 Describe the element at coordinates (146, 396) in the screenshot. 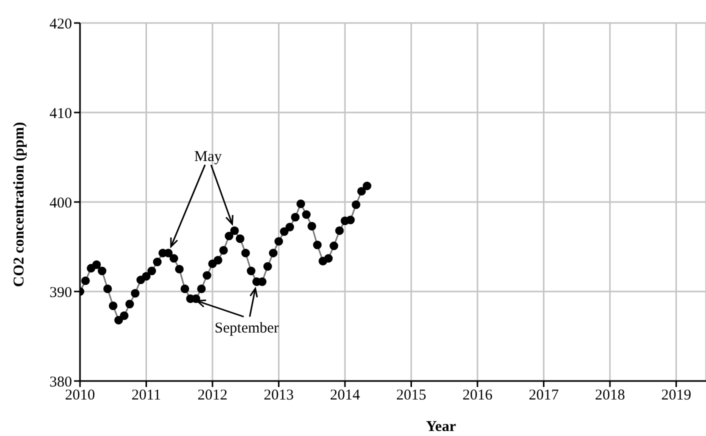

I see `x-tick-label: 2011` at that location.